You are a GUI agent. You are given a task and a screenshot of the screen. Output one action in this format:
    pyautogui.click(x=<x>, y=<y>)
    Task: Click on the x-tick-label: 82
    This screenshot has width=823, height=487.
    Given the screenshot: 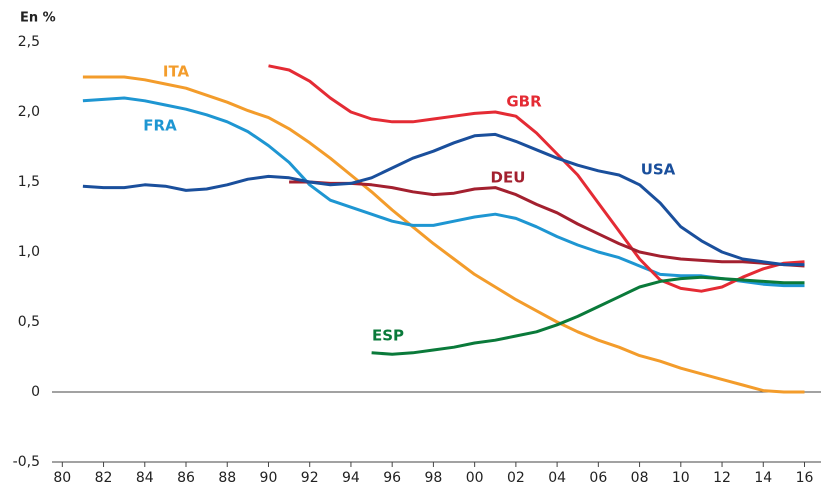 What is the action you would take?
    pyautogui.click(x=104, y=478)
    